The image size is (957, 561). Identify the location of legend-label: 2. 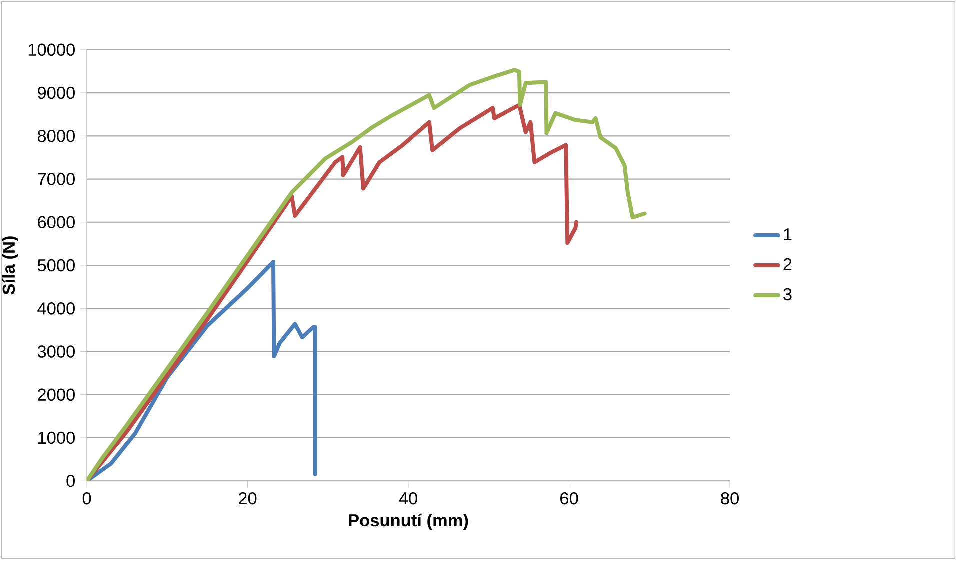
(788, 264).